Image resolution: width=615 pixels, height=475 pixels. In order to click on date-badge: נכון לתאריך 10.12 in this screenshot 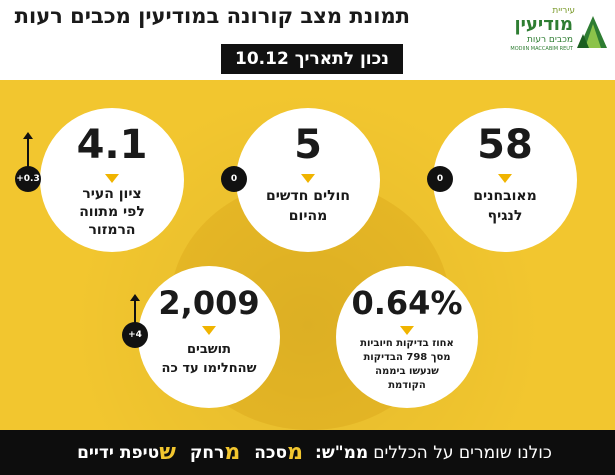, I will do `click(312, 59)`.